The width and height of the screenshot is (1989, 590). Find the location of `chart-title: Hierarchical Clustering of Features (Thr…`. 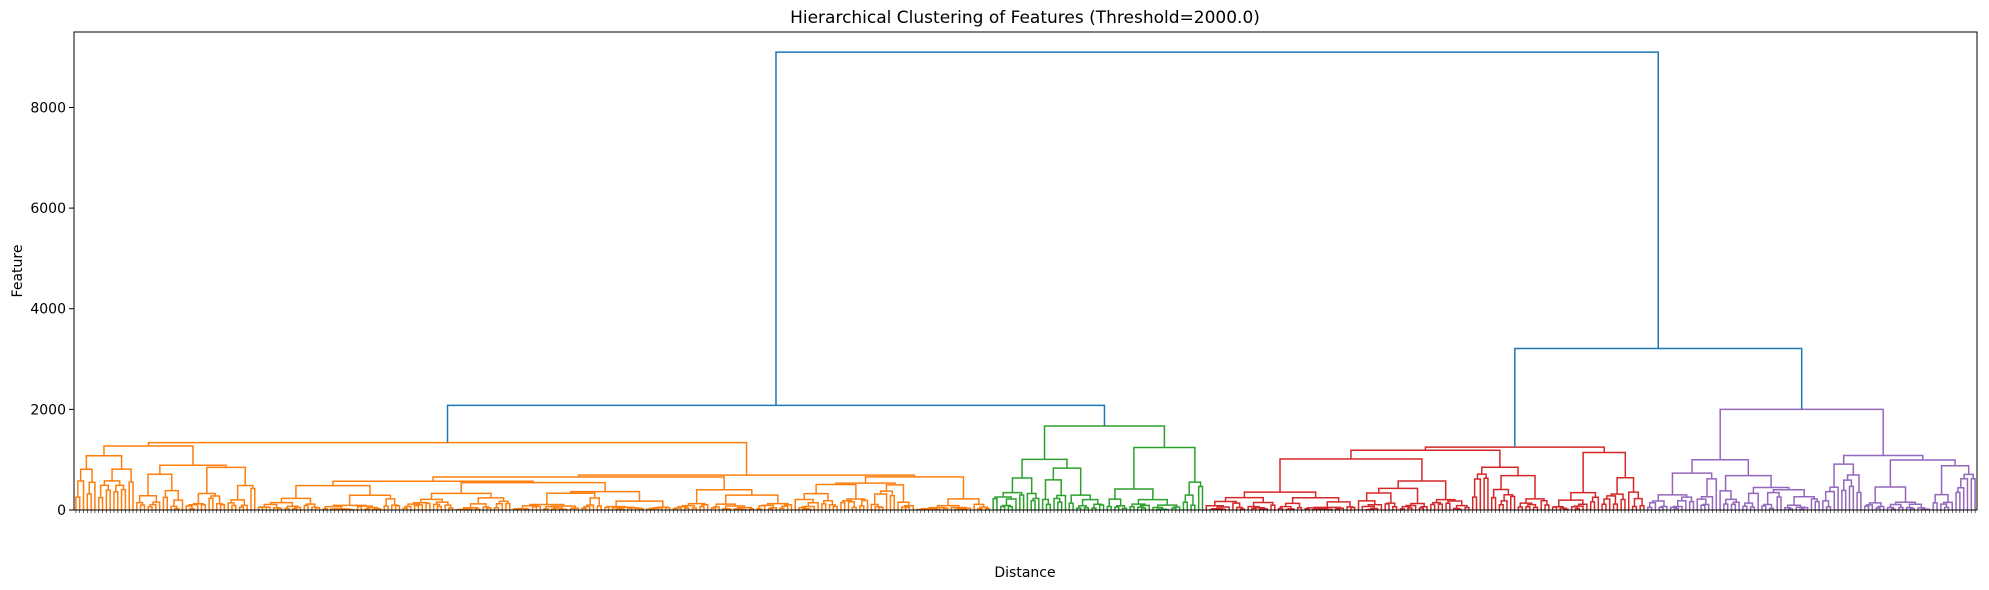

chart-title: Hierarchical Clustering of Features (Thr… is located at coordinates (1025, 18).